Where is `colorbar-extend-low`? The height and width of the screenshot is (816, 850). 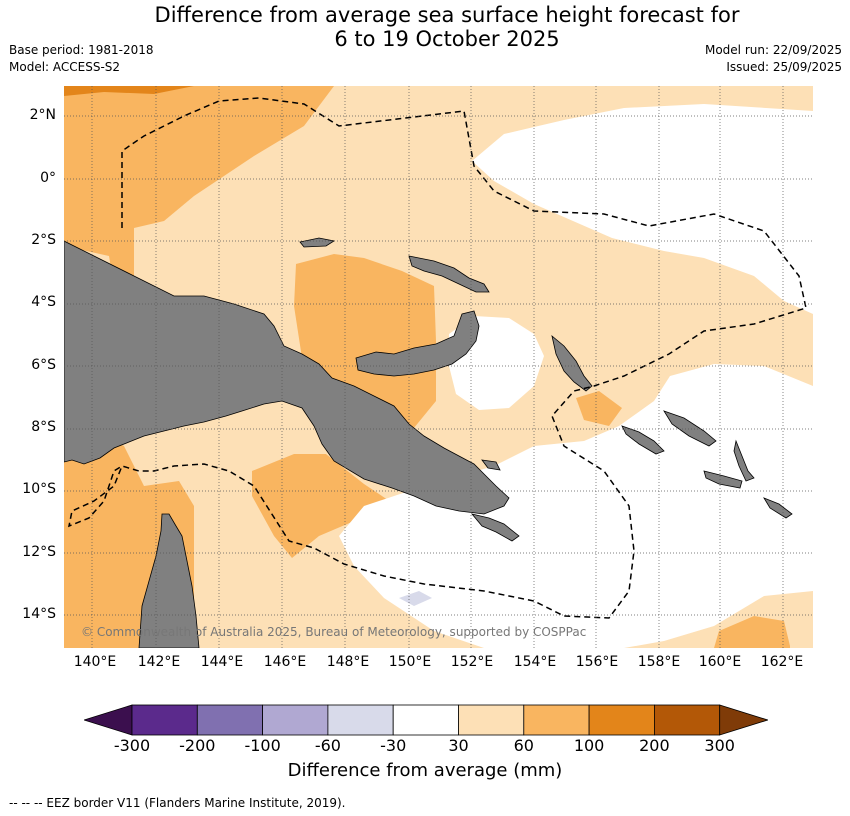 colorbar-extend-low is located at coordinates (108, 720).